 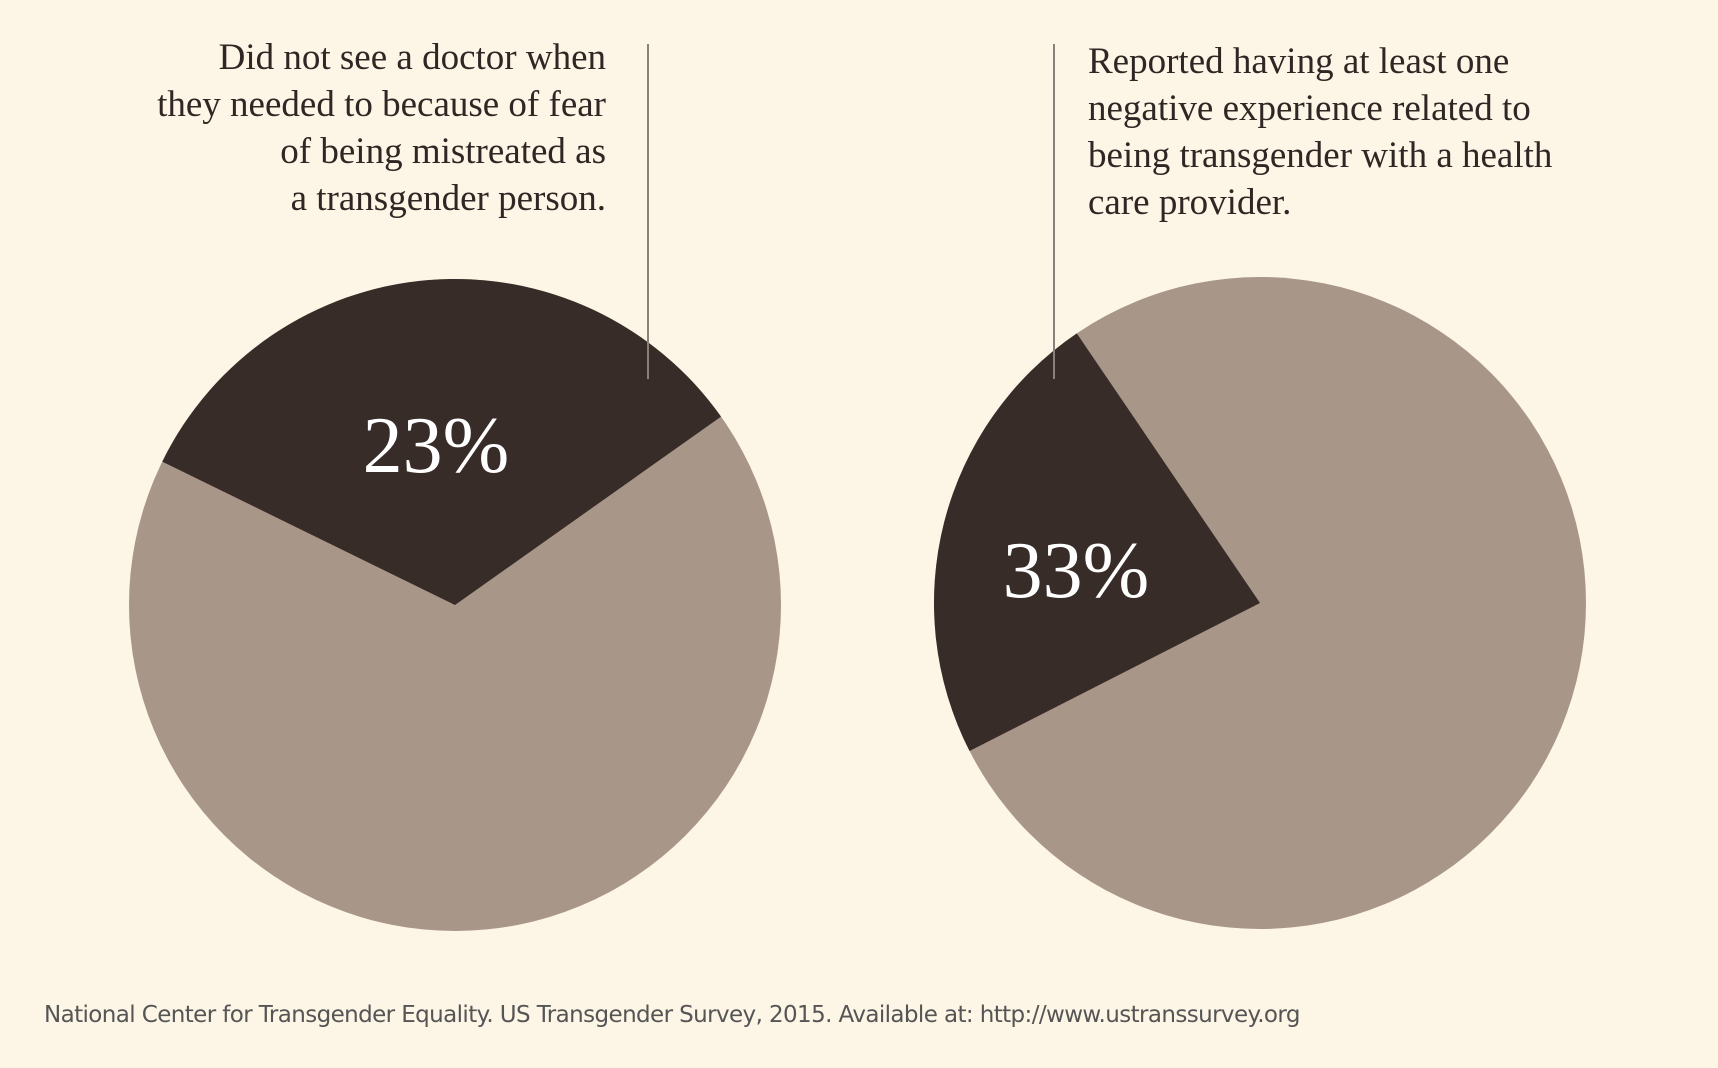 I want to click on caption-line: they needed to because of fear, so click(x=381, y=104).